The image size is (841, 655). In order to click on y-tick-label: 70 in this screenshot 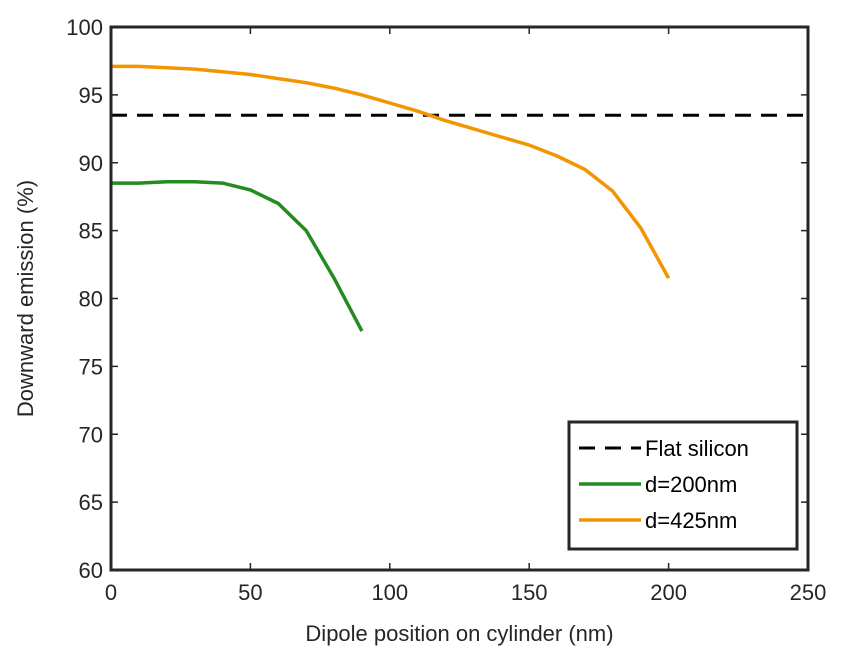, I will do `click(91, 434)`.